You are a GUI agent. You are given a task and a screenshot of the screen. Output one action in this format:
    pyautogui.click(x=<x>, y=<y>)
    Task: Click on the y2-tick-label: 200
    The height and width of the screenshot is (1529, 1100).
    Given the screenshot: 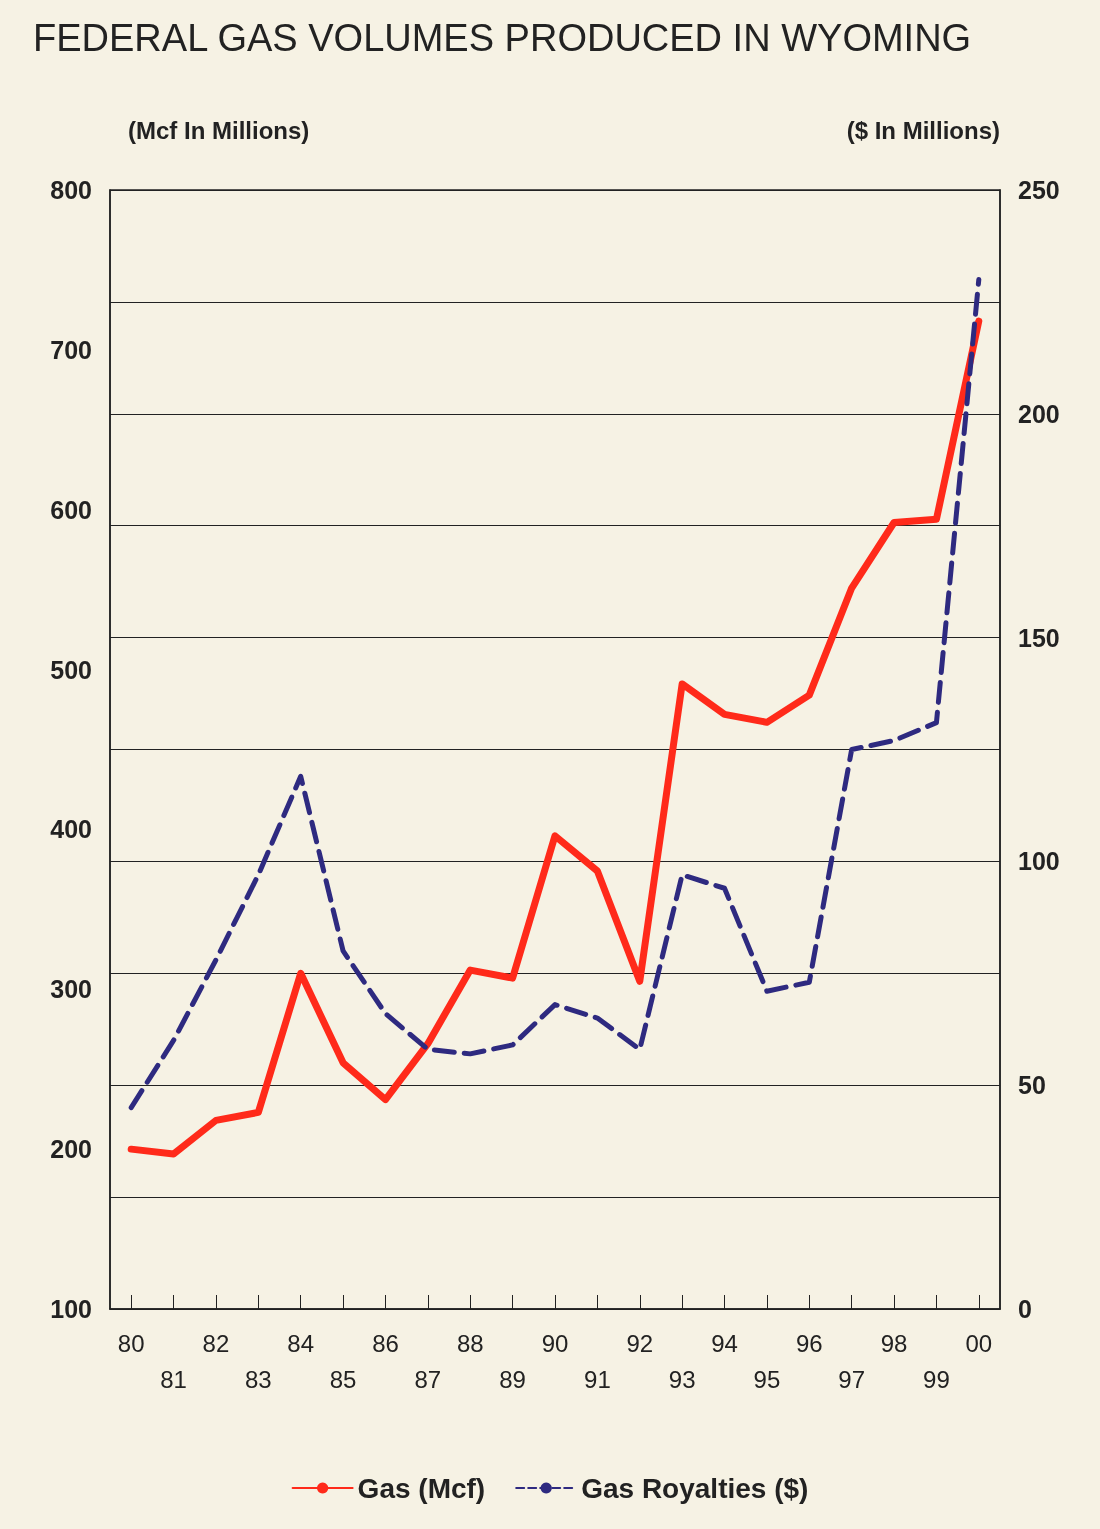 What is the action you would take?
    pyautogui.click(x=1039, y=413)
    